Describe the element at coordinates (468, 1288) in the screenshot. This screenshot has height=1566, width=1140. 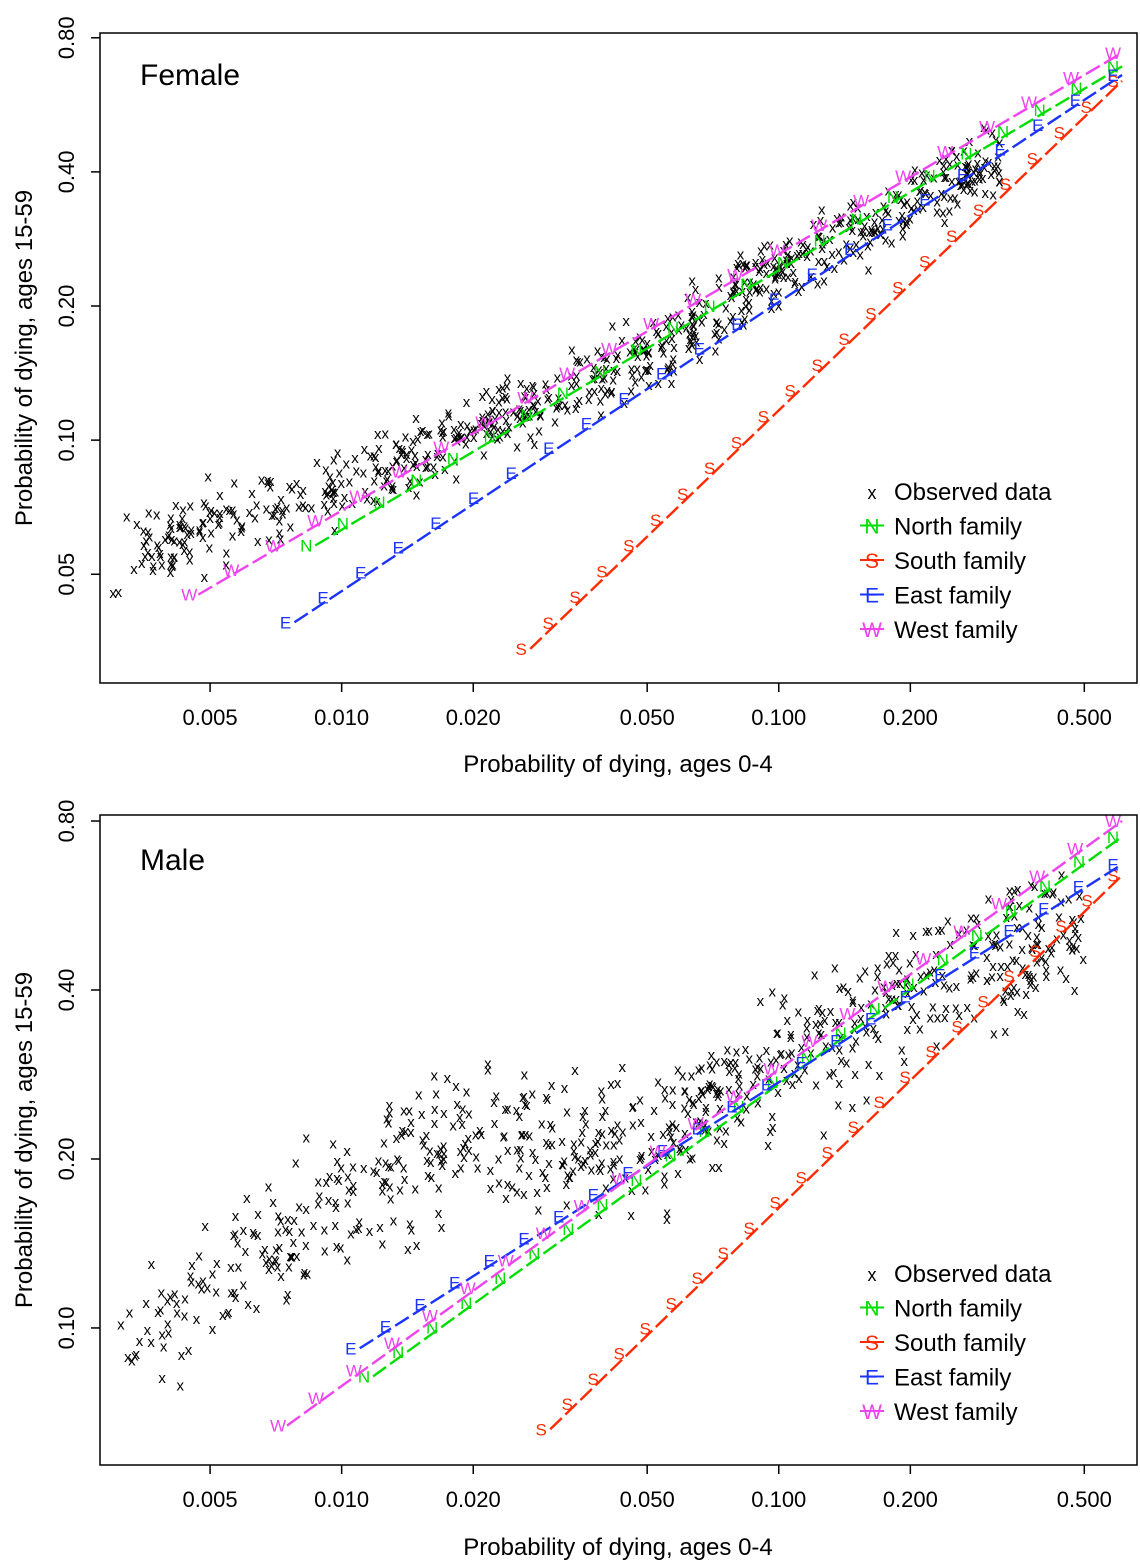
I see `male-west-family-marker: W` at that location.